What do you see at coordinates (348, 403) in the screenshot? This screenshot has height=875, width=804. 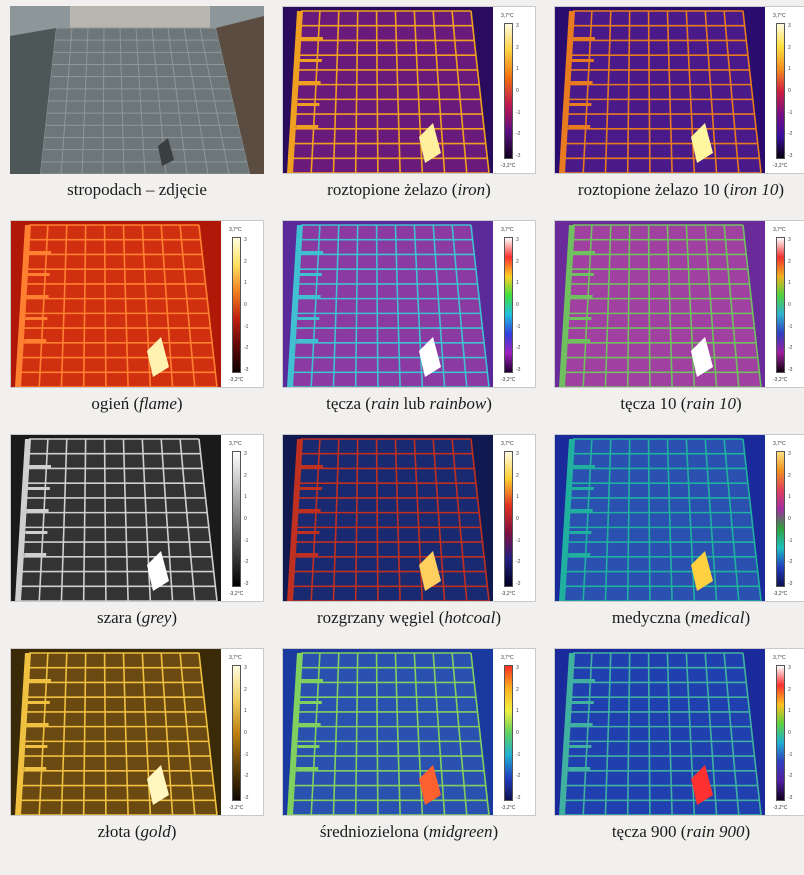 I see `caption-text: tęcza (` at bounding box center [348, 403].